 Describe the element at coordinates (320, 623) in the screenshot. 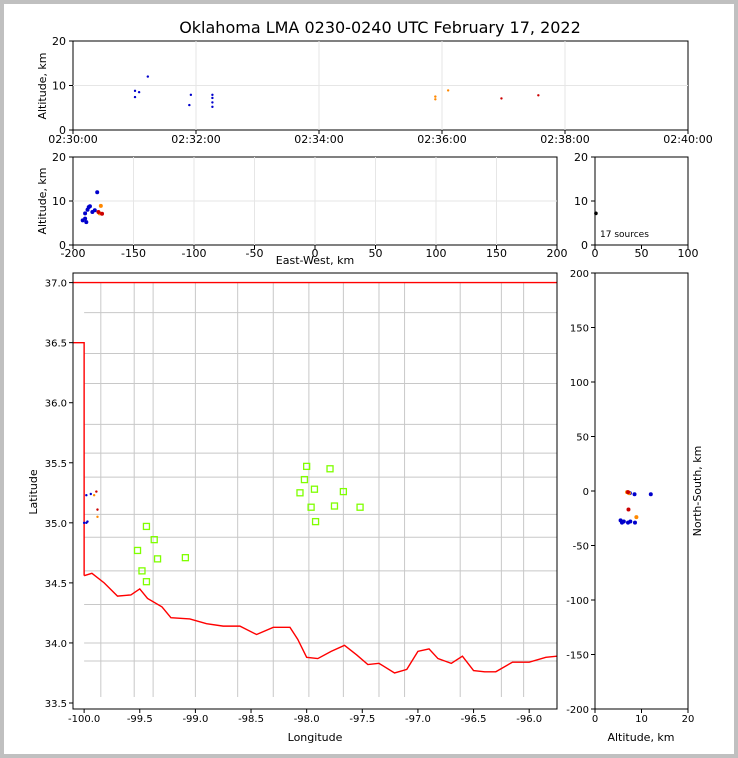

I see `state-border-red-river` at that location.